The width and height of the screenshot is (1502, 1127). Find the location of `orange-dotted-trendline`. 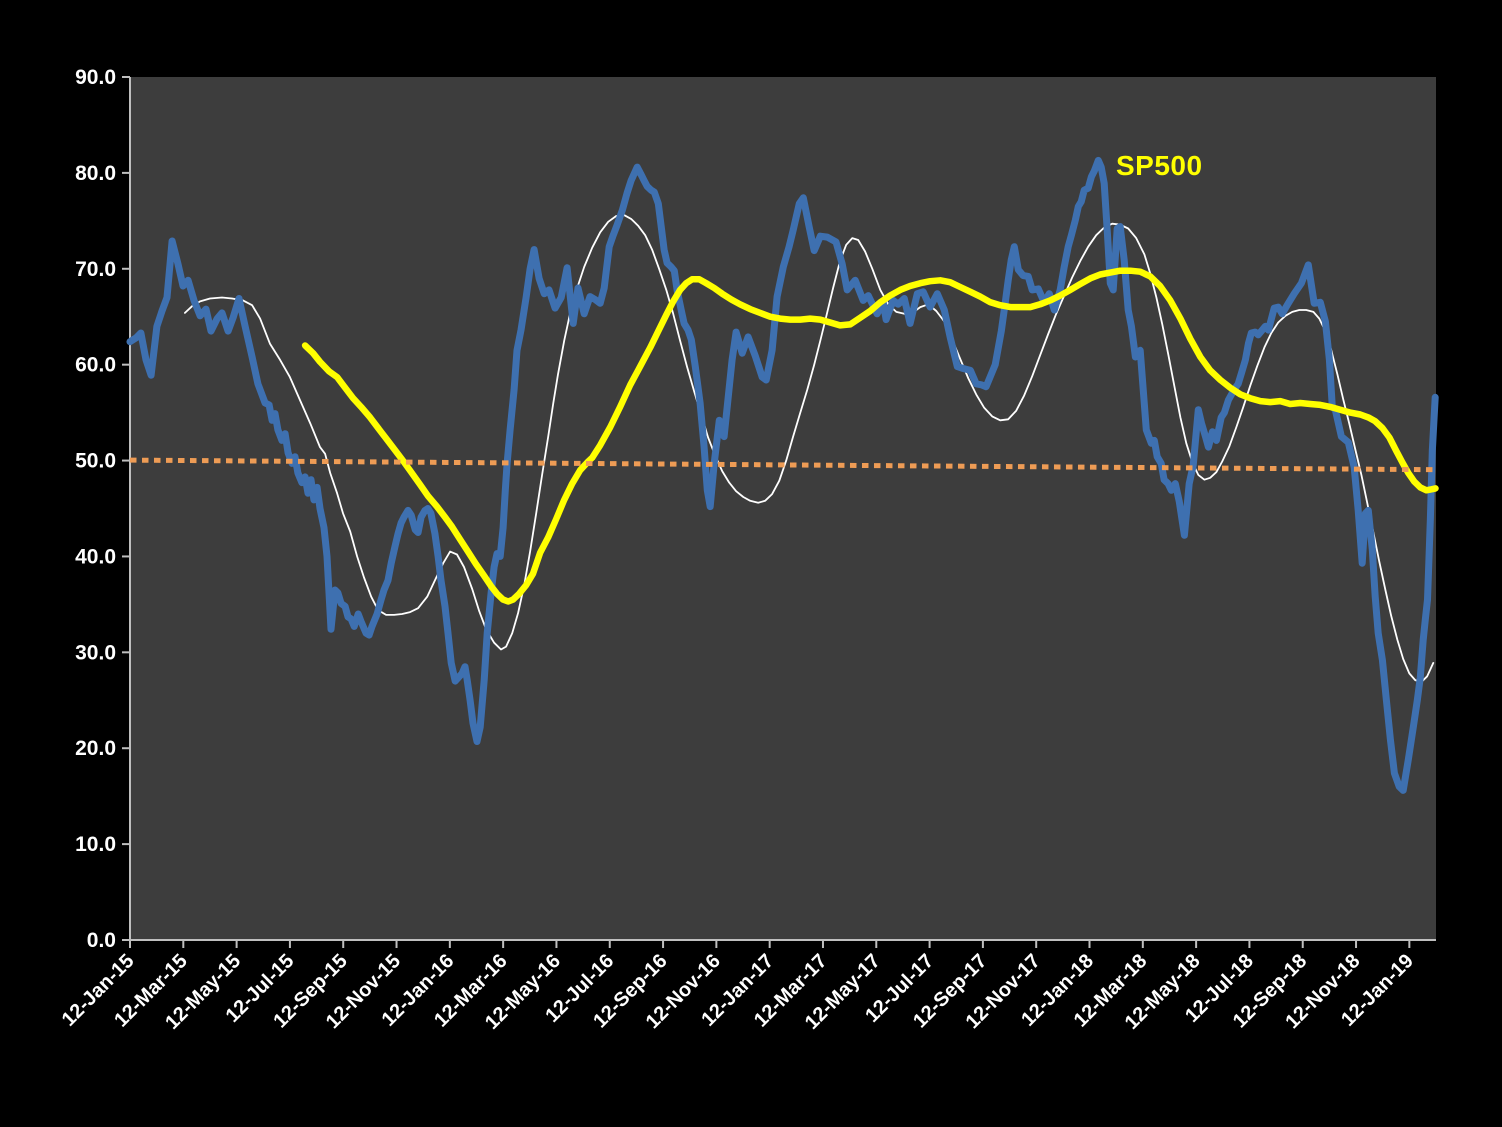

orange-dotted-trendline is located at coordinates (783, 465).